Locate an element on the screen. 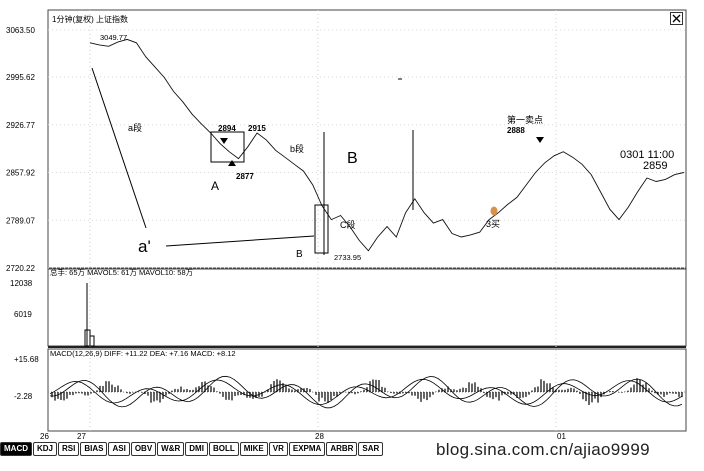 This screenshot has width=704, height=471. x-tick-label: 01 is located at coordinates (561, 436).